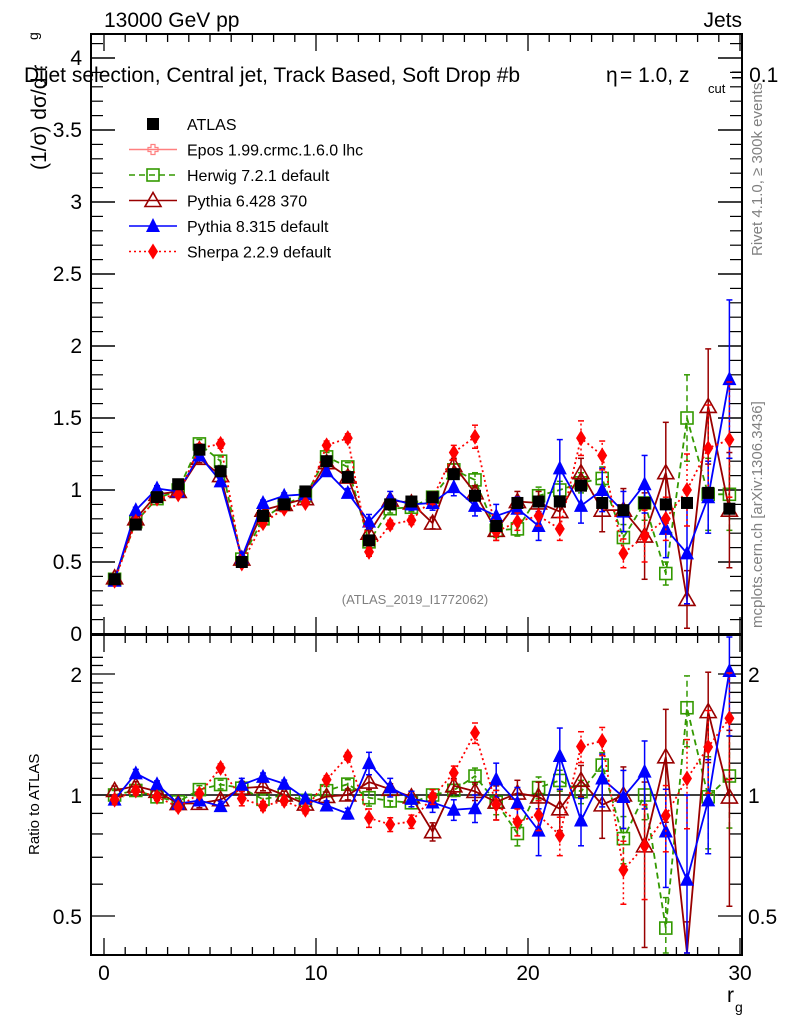 This screenshot has height=1024, width=786. I want to click on ratio-y-label: Ratio to ATLAS, so click(34, 804).